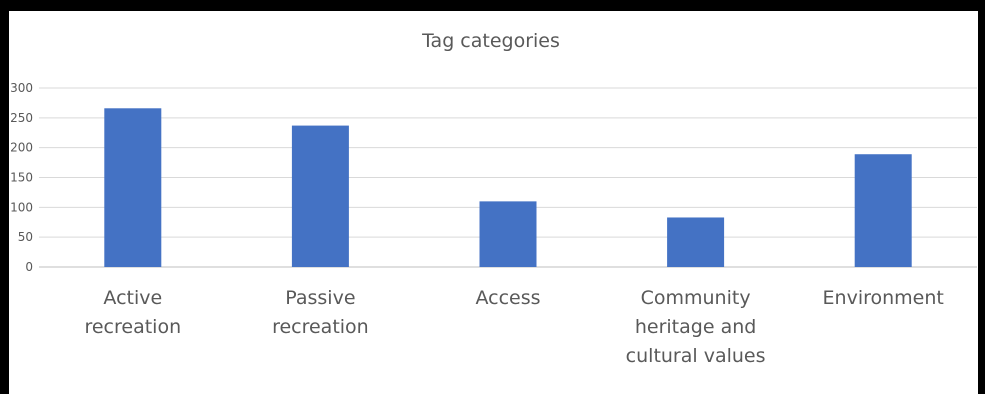 The height and width of the screenshot is (394, 985). Describe the element at coordinates (21, 118) in the screenshot. I see `y-tick-label: 250` at that location.